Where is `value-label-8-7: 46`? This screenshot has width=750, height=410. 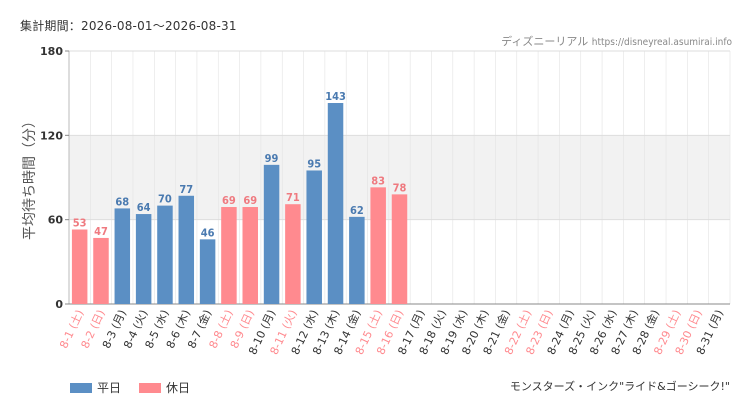
value-label-8-7: 46 is located at coordinates (208, 232).